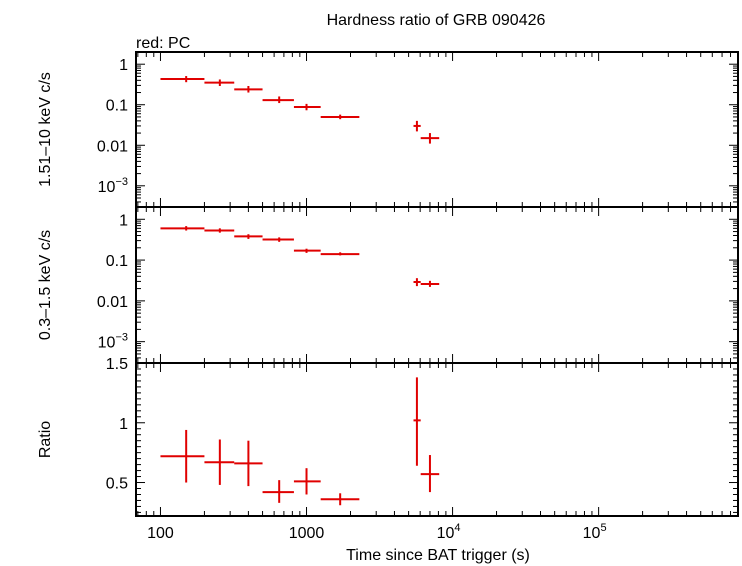 This screenshot has width=742, height=566. I want to click on x-tick-label-exponent: 4, so click(457, 528).